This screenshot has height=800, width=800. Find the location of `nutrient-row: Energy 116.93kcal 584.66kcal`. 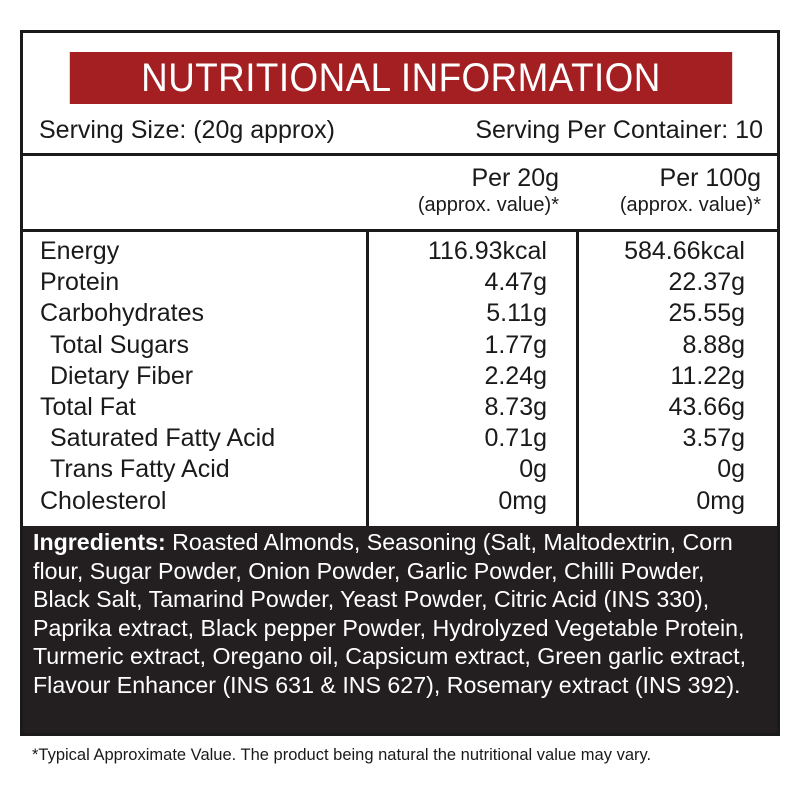

nutrient-row: Energy 116.93kcal 584.66kcal is located at coordinates (400, 251).